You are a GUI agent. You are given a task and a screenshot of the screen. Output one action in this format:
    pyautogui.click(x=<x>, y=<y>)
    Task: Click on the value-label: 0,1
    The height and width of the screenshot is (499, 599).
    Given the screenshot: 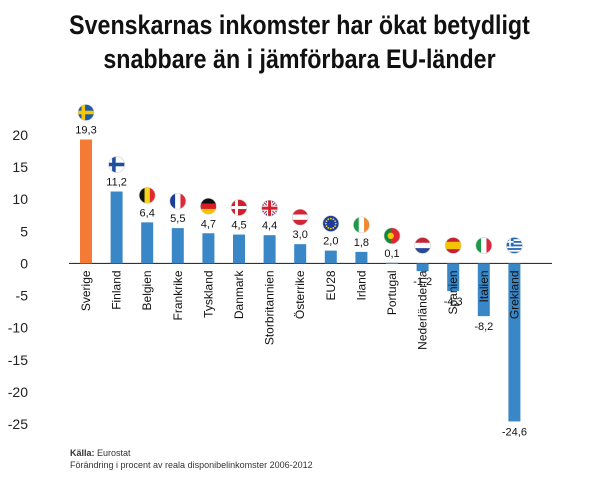 What is the action you would take?
    pyautogui.click(x=391, y=254)
    